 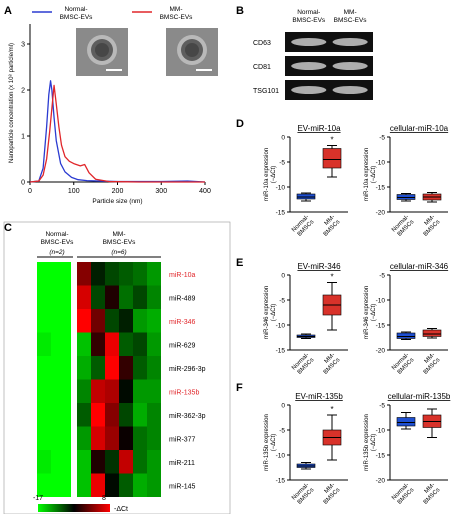 What do you see at coordinates (283, 138) in the screenshot?
I see `box-y-tick-label: 0` at bounding box center [283, 138].